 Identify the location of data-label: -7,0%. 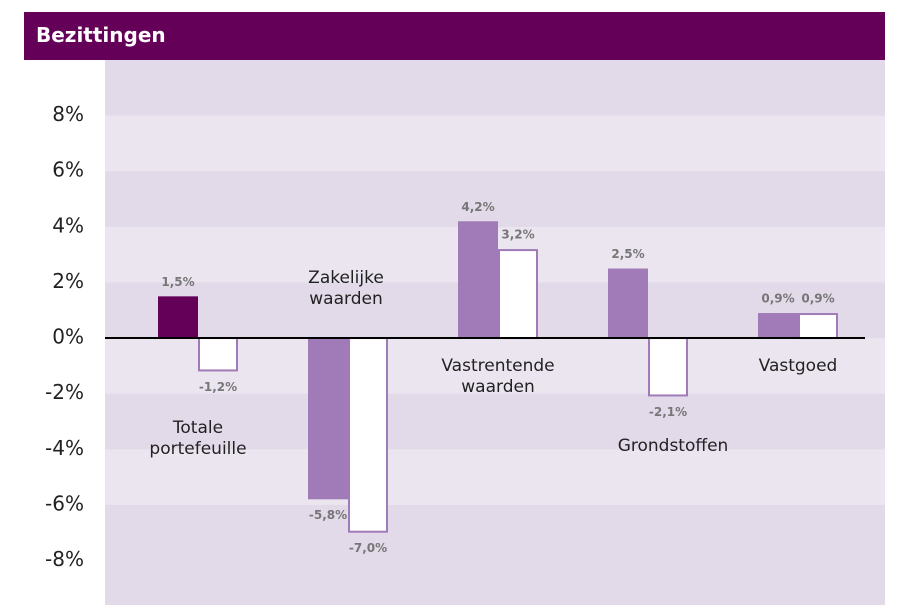
(368, 548).